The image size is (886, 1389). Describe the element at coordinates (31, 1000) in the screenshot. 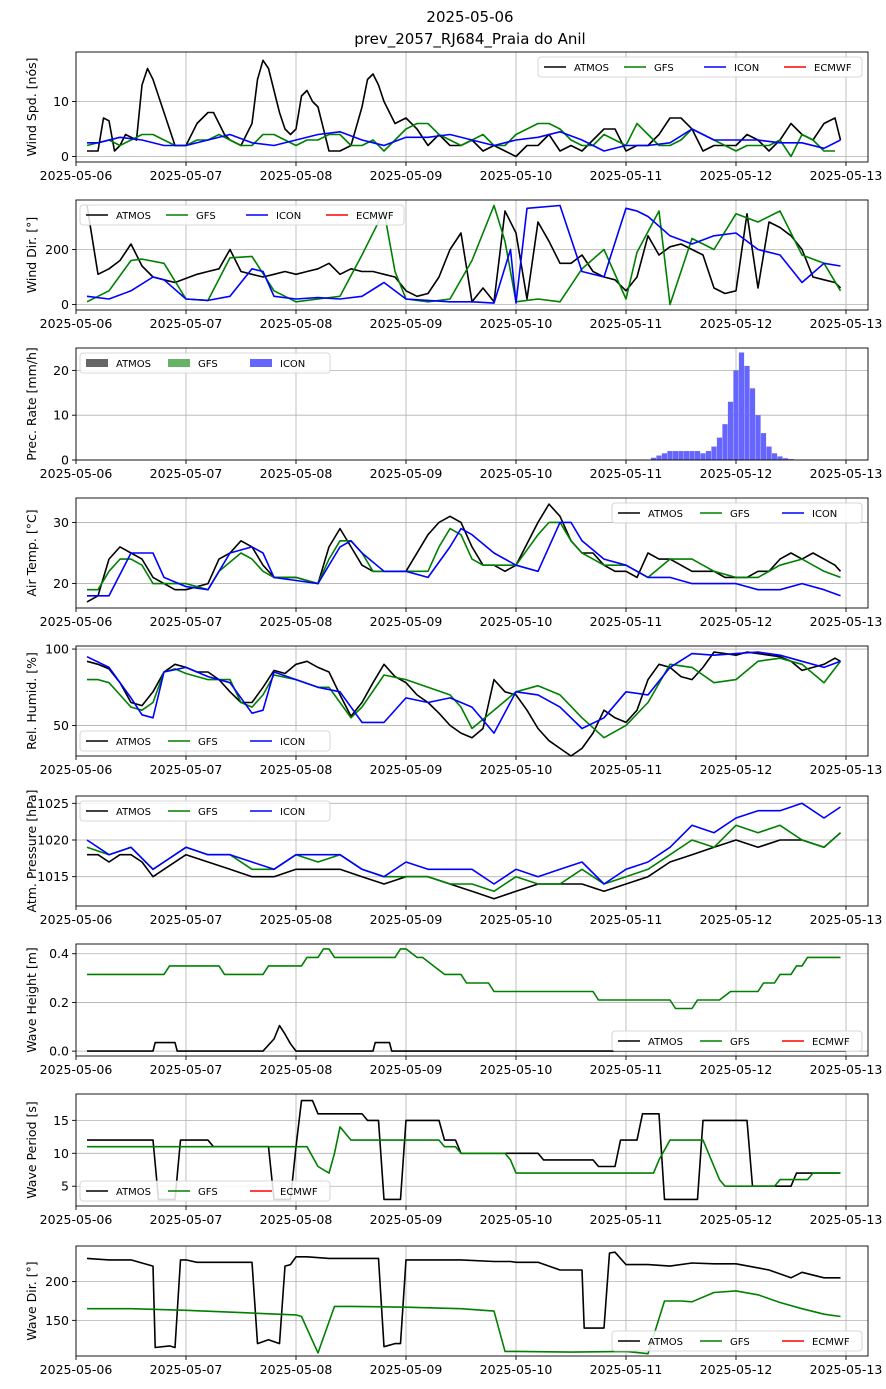

I see `y-axis-label: Wave Height [m]` at that location.